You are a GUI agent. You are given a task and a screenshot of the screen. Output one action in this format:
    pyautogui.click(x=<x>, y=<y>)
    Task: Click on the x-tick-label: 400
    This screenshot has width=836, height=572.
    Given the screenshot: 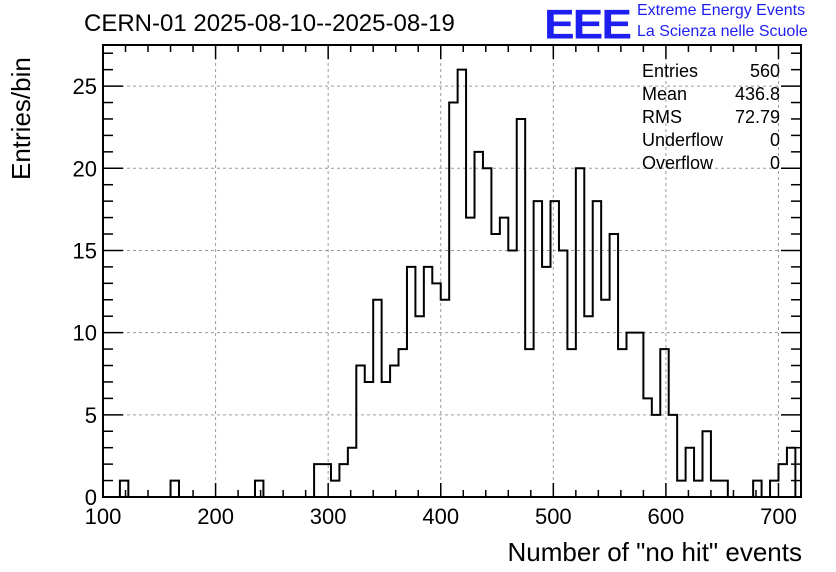 What is the action you would take?
    pyautogui.click(x=440, y=516)
    